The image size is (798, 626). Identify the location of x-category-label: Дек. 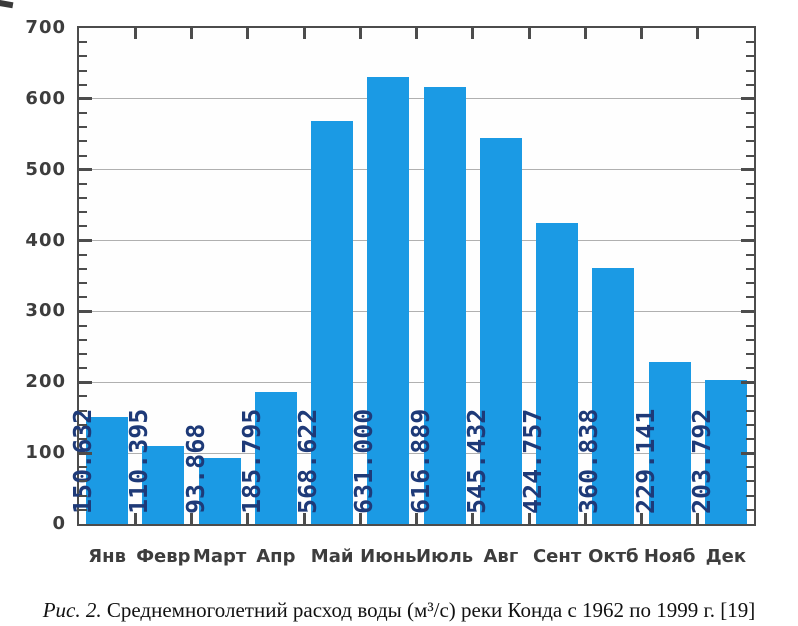
(726, 556).